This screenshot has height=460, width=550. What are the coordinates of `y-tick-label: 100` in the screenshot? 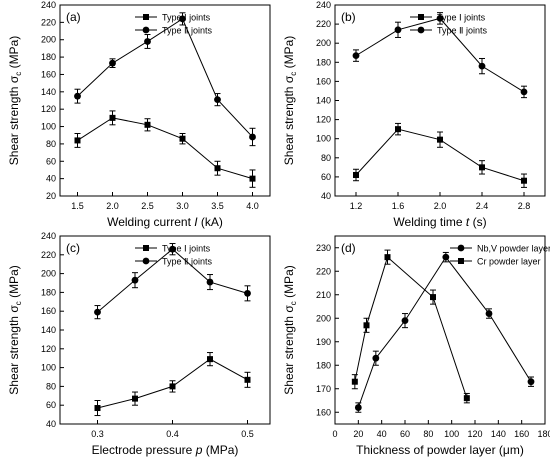 It's located at (48, 127).